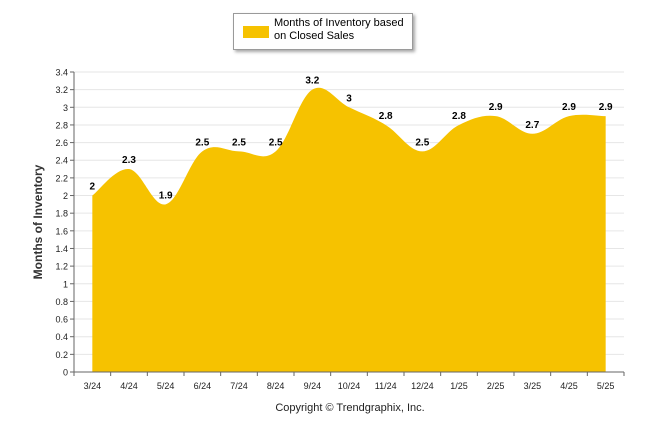 The height and width of the screenshot is (434, 646). Describe the element at coordinates (256, 32) in the screenshot. I see `legend-swatch` at that location.